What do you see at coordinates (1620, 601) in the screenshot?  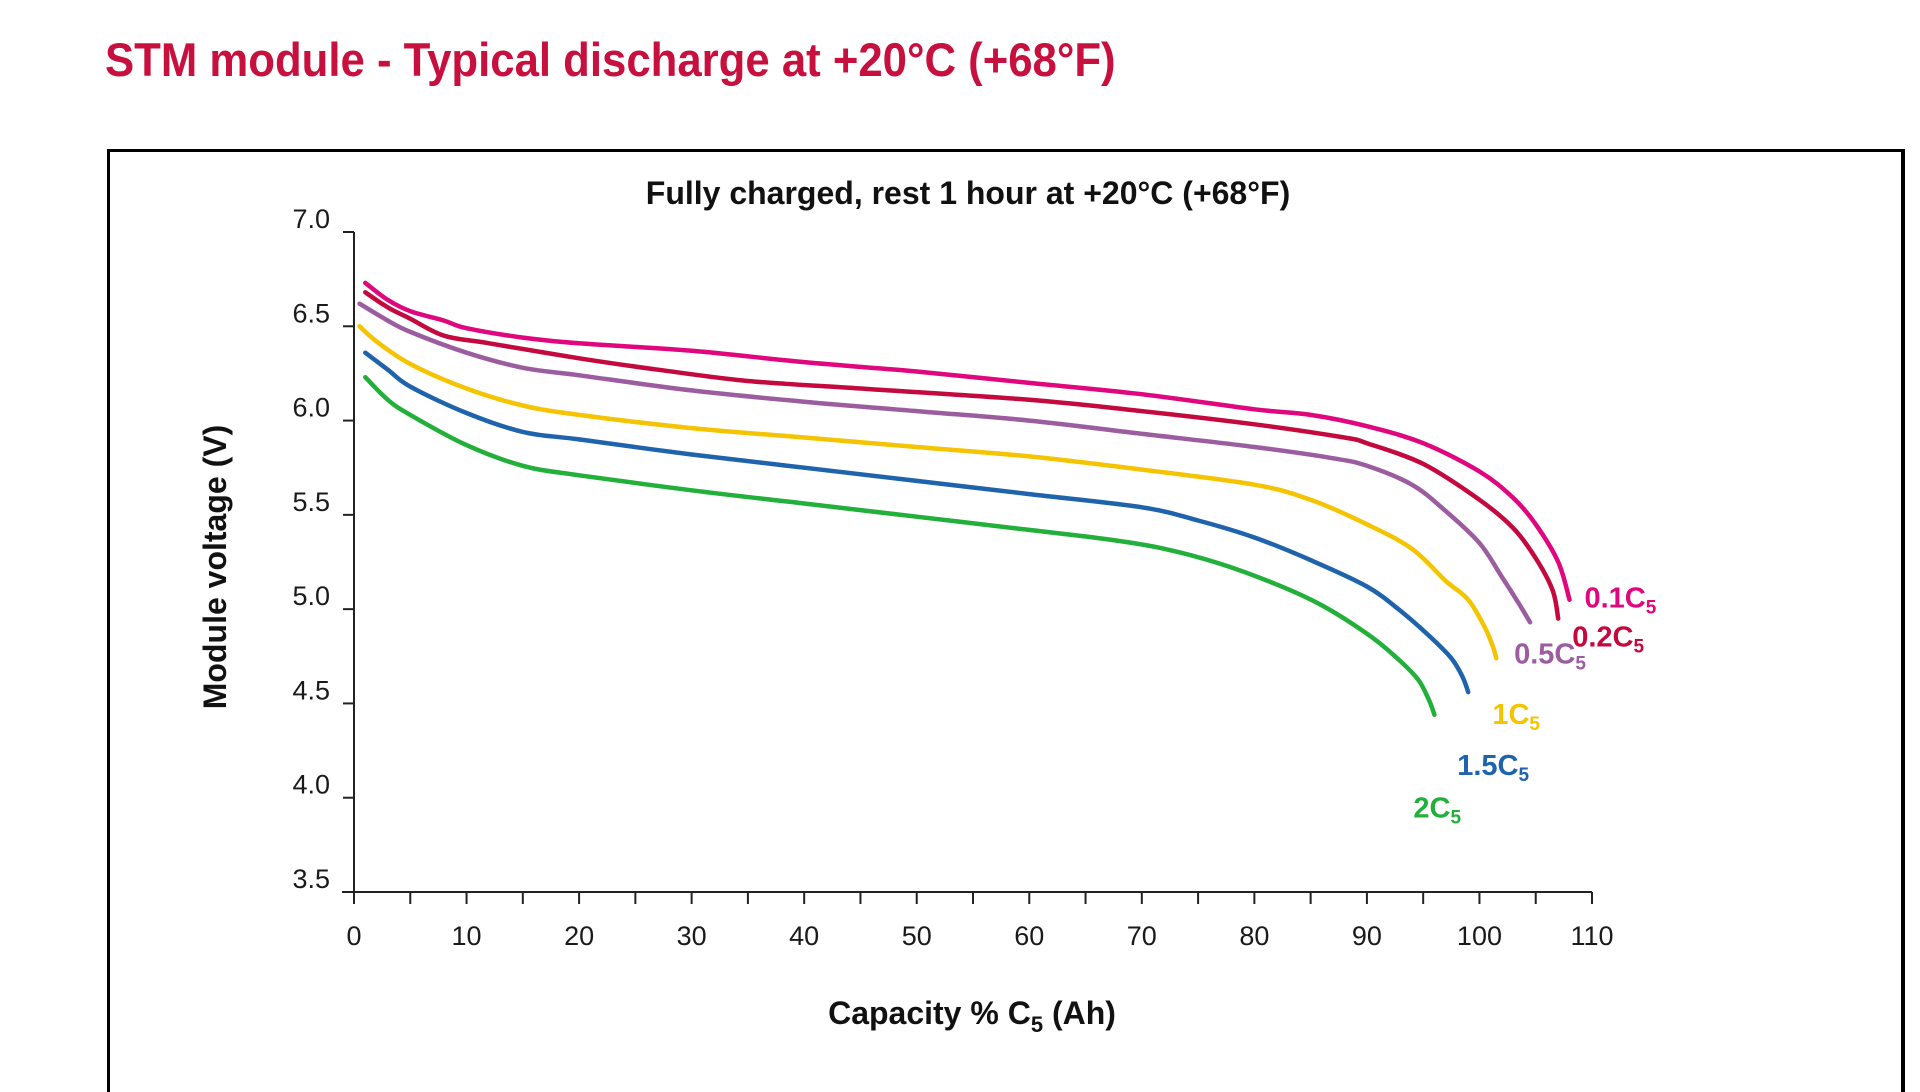 I see `series-label-0_1C5: 0.1C5` at bounding box center [1620, 601].